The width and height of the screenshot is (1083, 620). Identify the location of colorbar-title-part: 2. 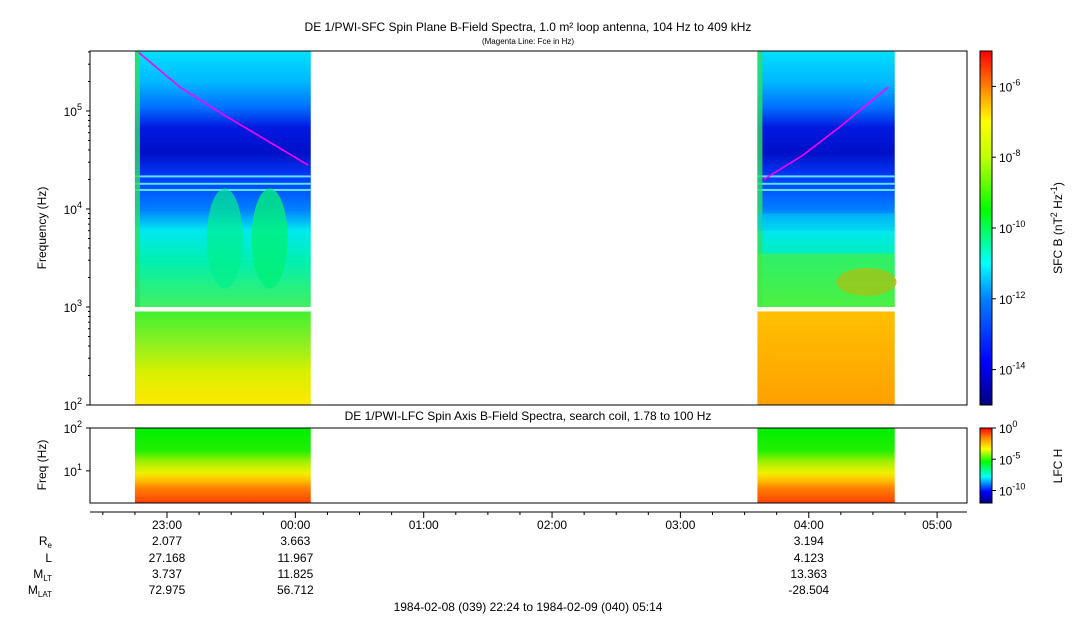
(1054, 214).